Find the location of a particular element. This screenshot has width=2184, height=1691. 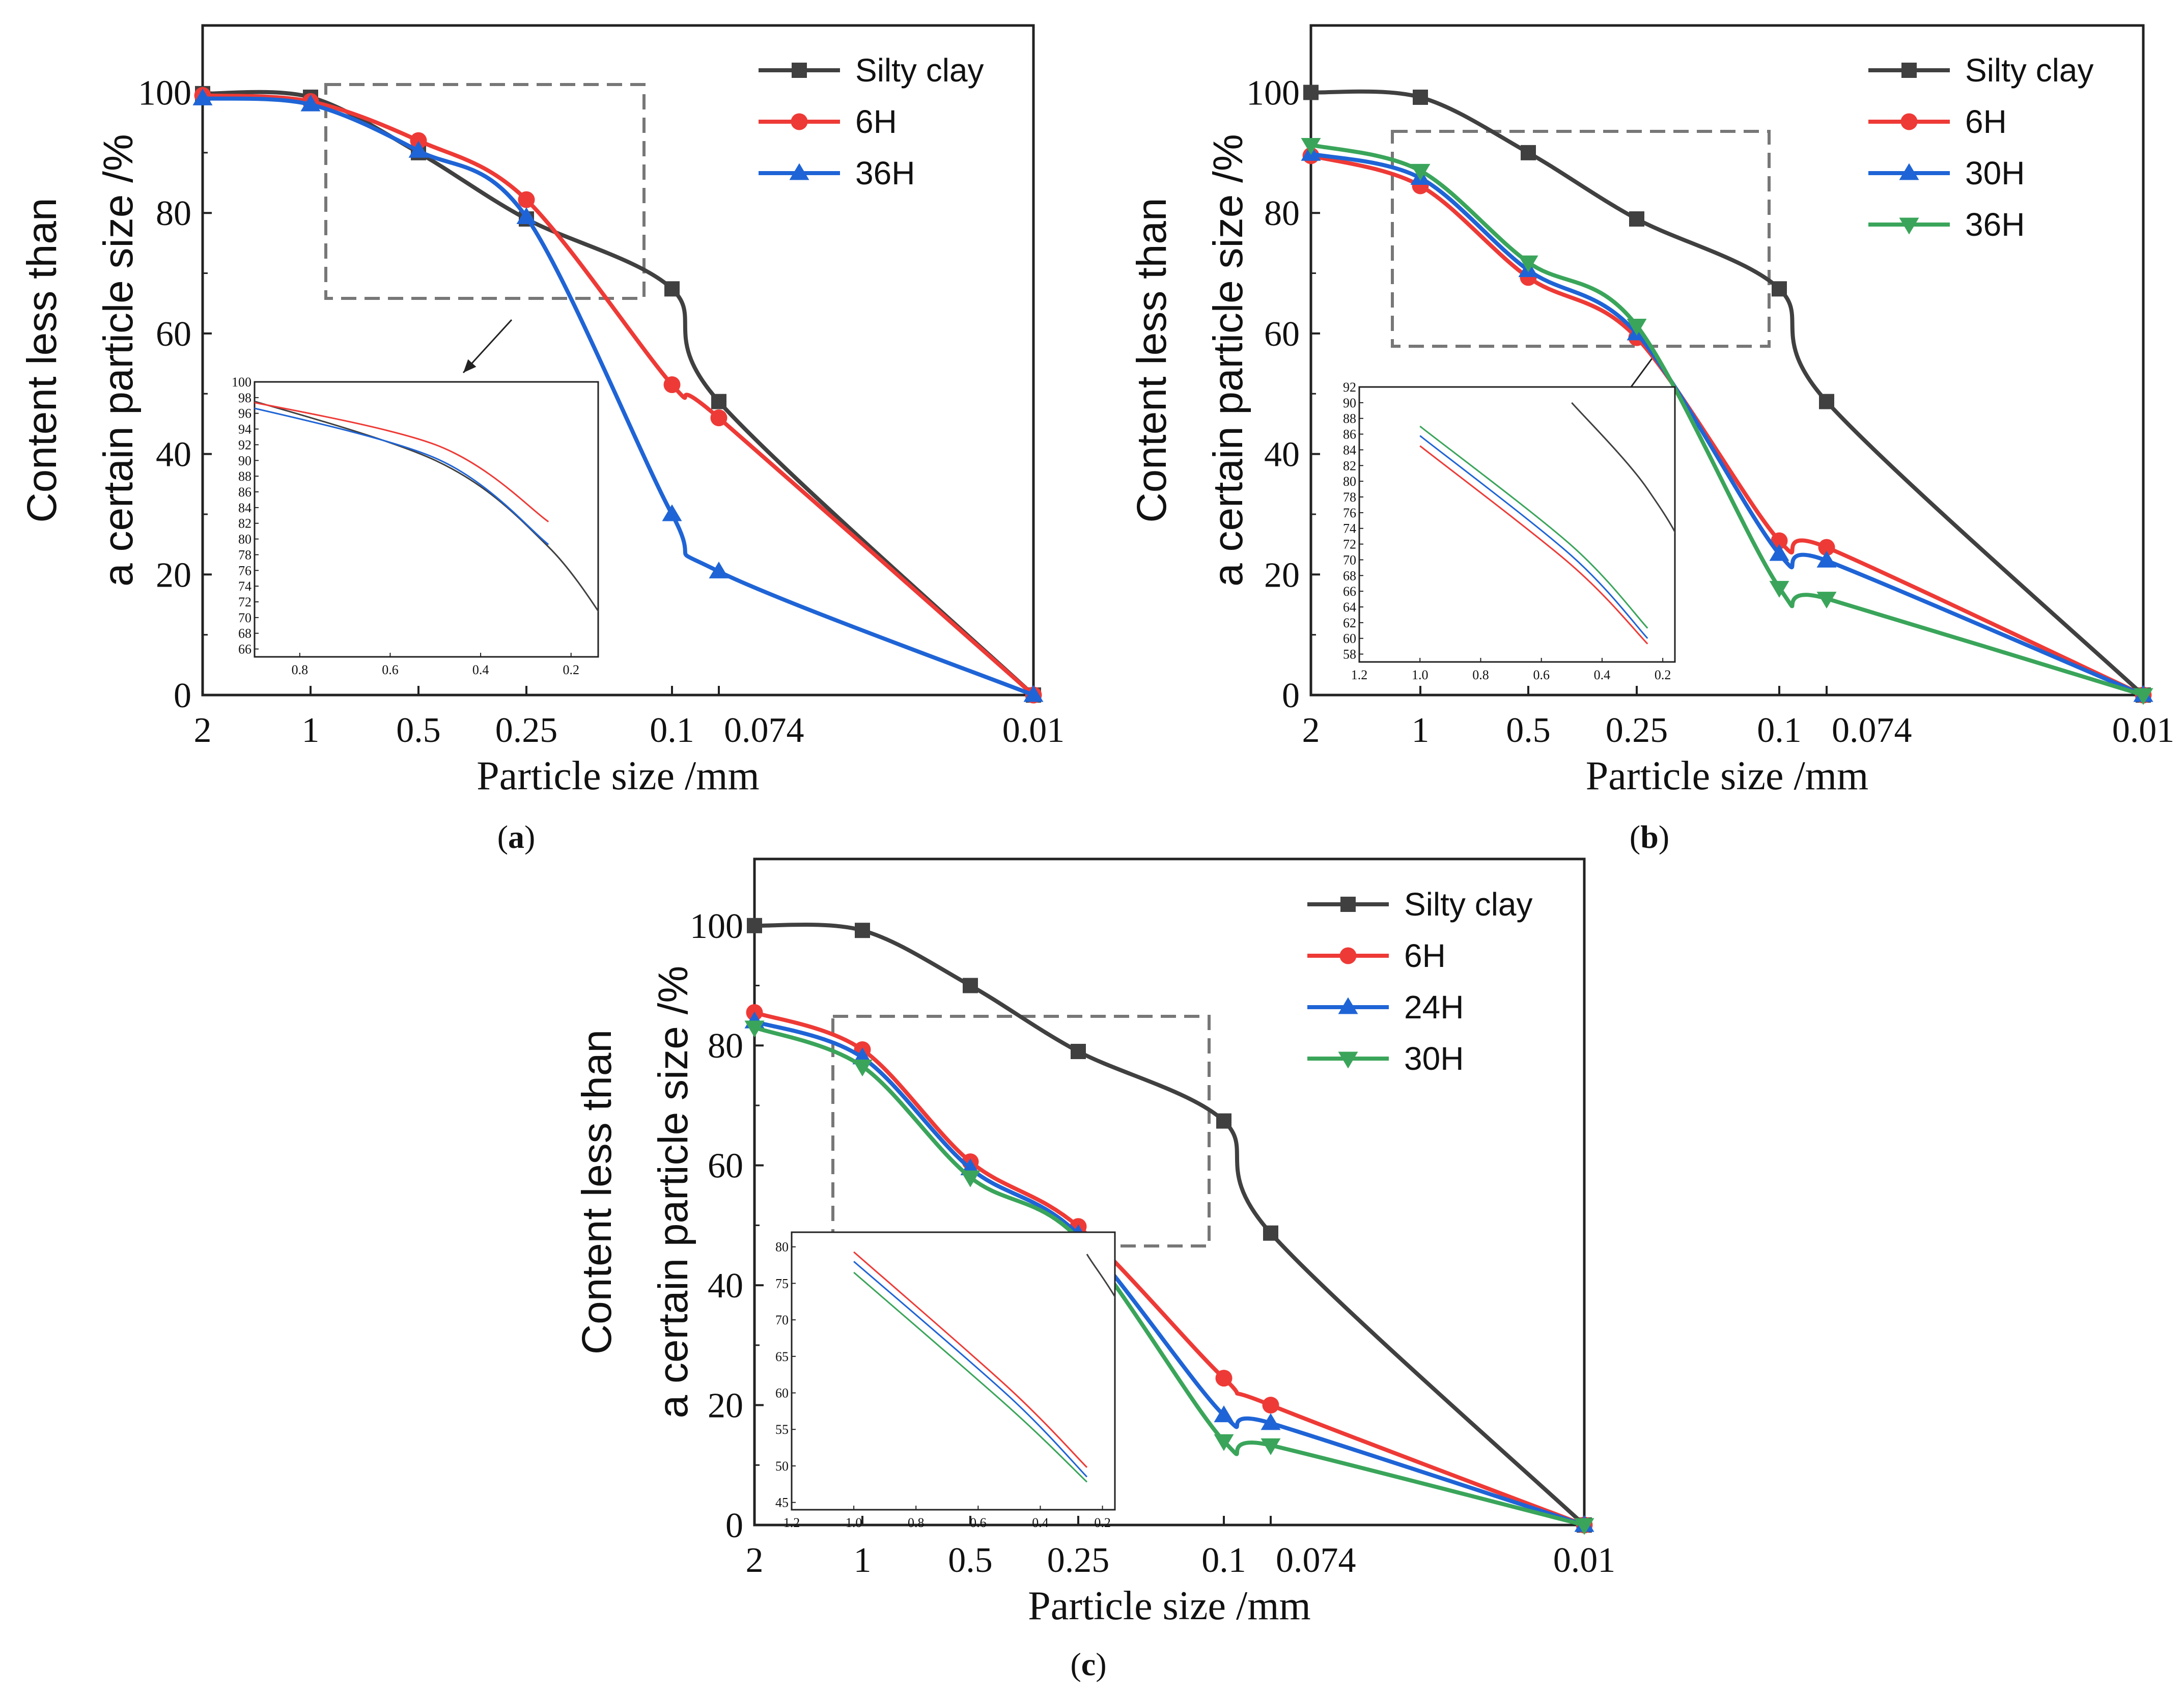

inset-y-tick-label: 66 is located at coordinates (1349, 591).